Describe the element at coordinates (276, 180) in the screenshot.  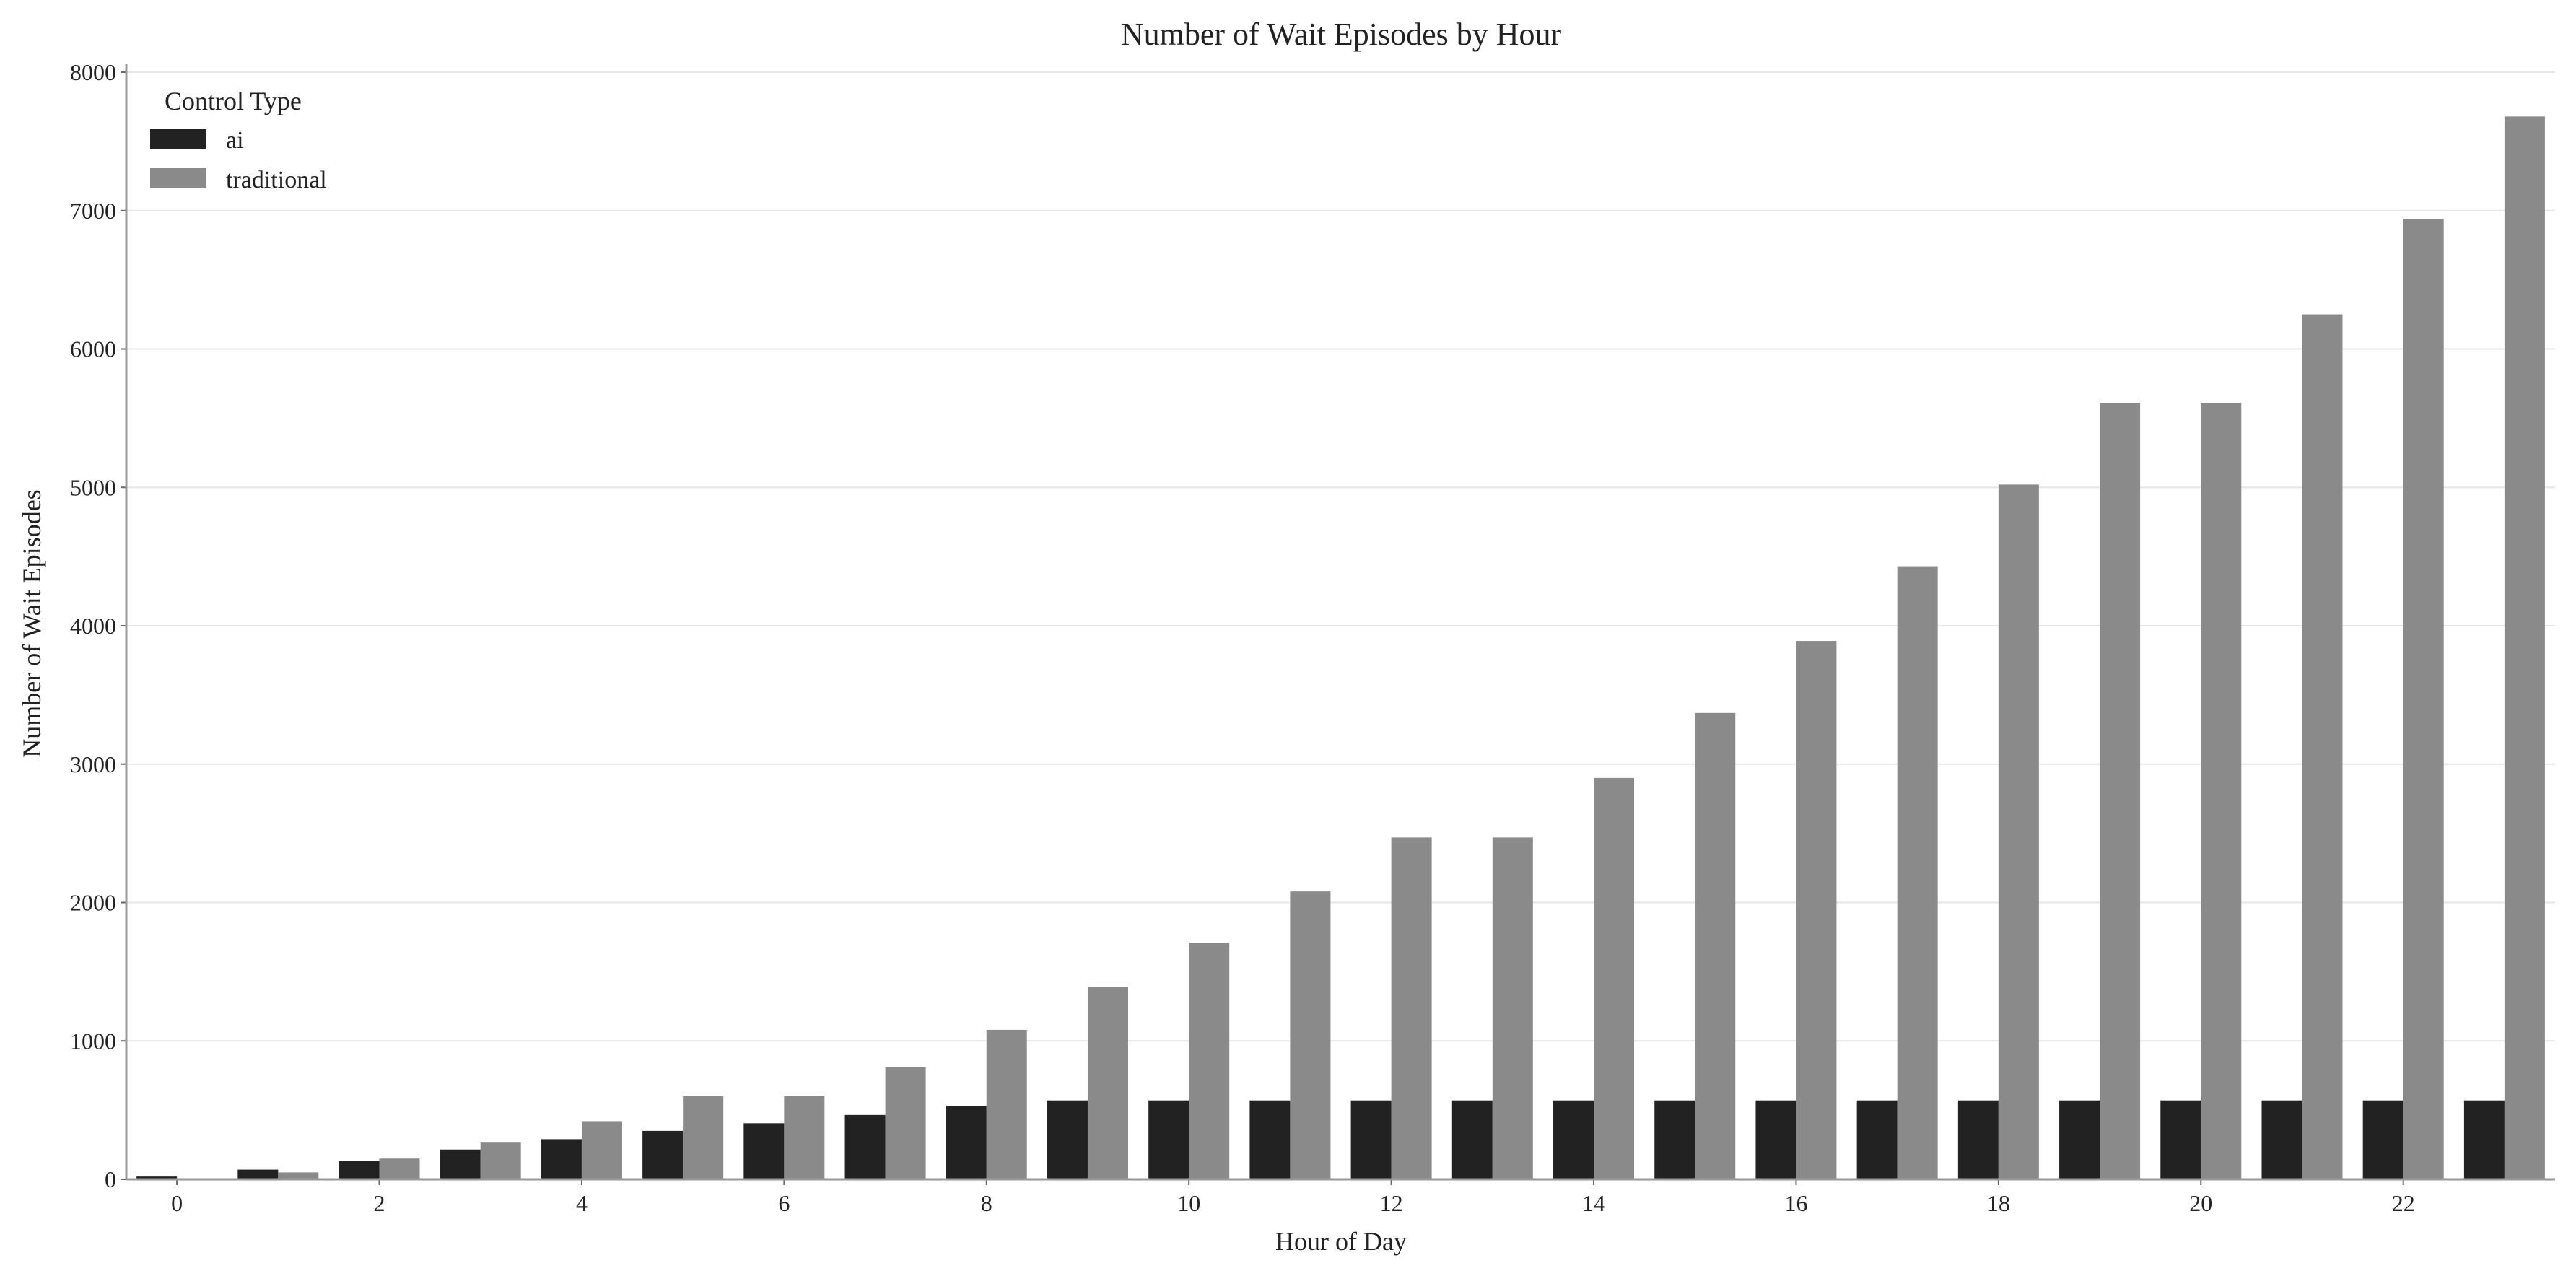
I see `legend-label-traditional: traditional` at that location.